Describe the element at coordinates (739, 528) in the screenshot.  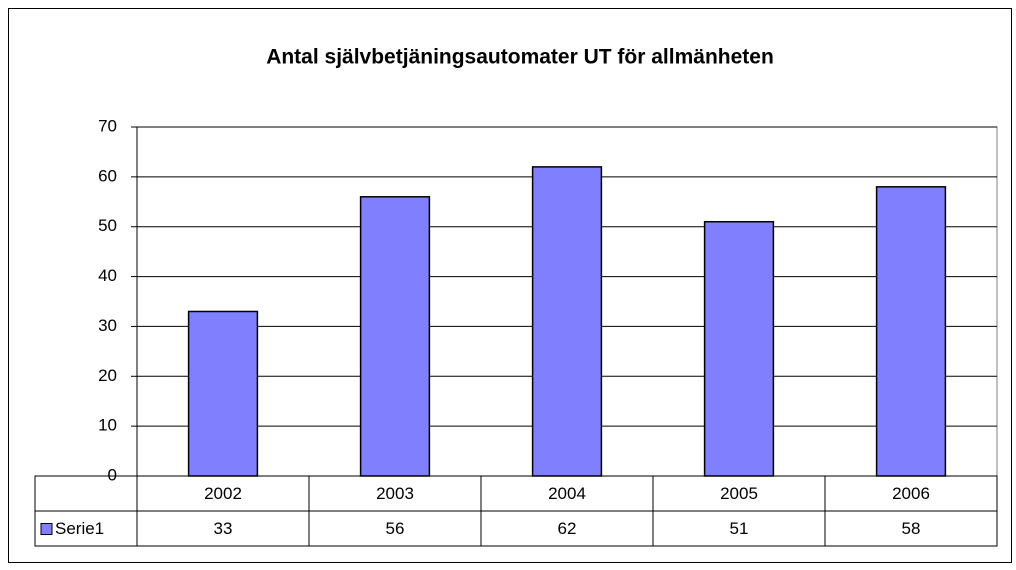
I see `table-value: 51` at that location.